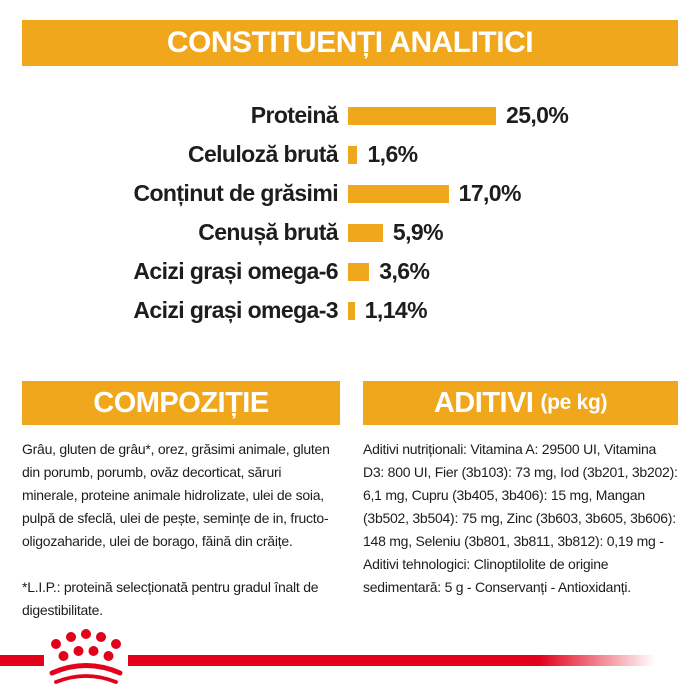 The image size is (700, 700). What do you see at coordinates (86, 656) in the screenshot?
I see `royal-canin-crown-logo` at bounding box center [86, 656].